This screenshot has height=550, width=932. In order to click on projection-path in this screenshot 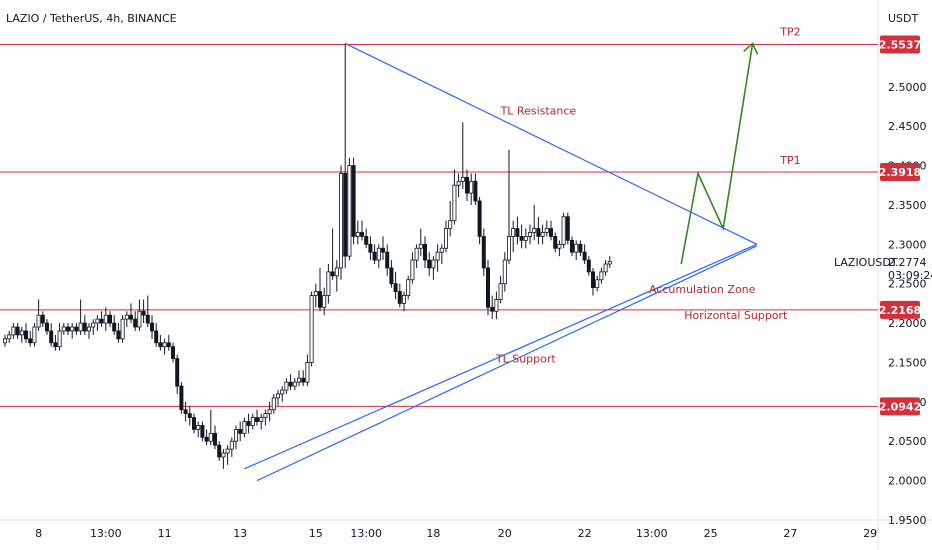, I will do `click(717, 154)`.